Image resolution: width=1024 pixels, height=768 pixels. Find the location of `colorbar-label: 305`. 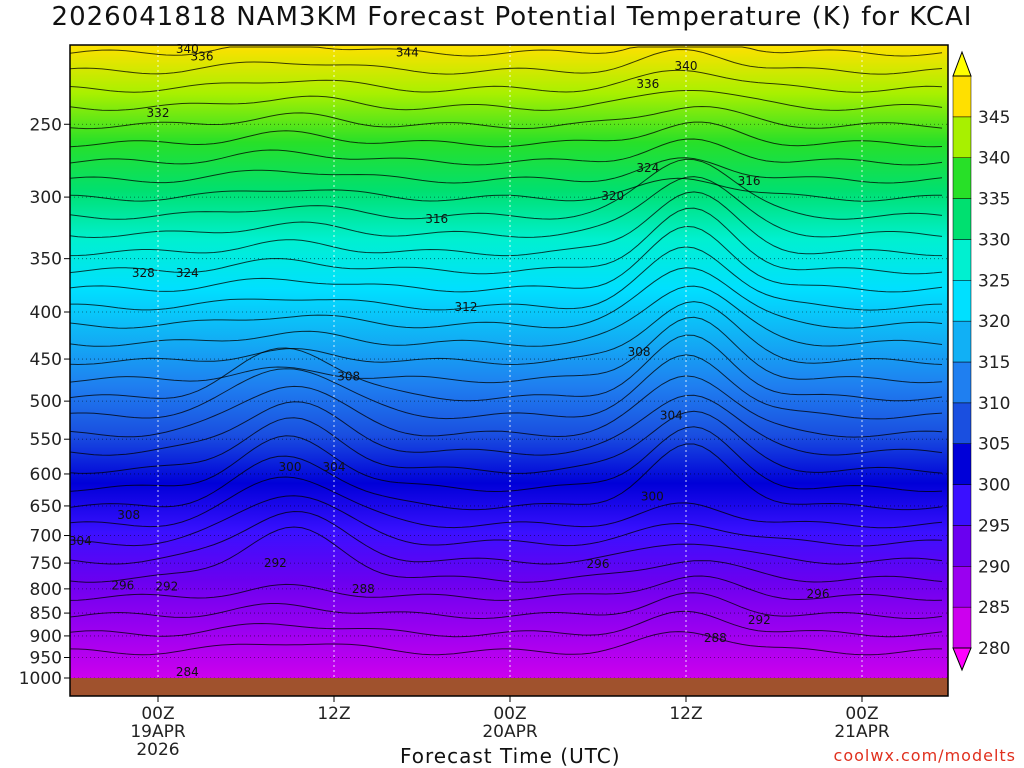

colorbar-label: 305 is located at coordinates (994, 445).